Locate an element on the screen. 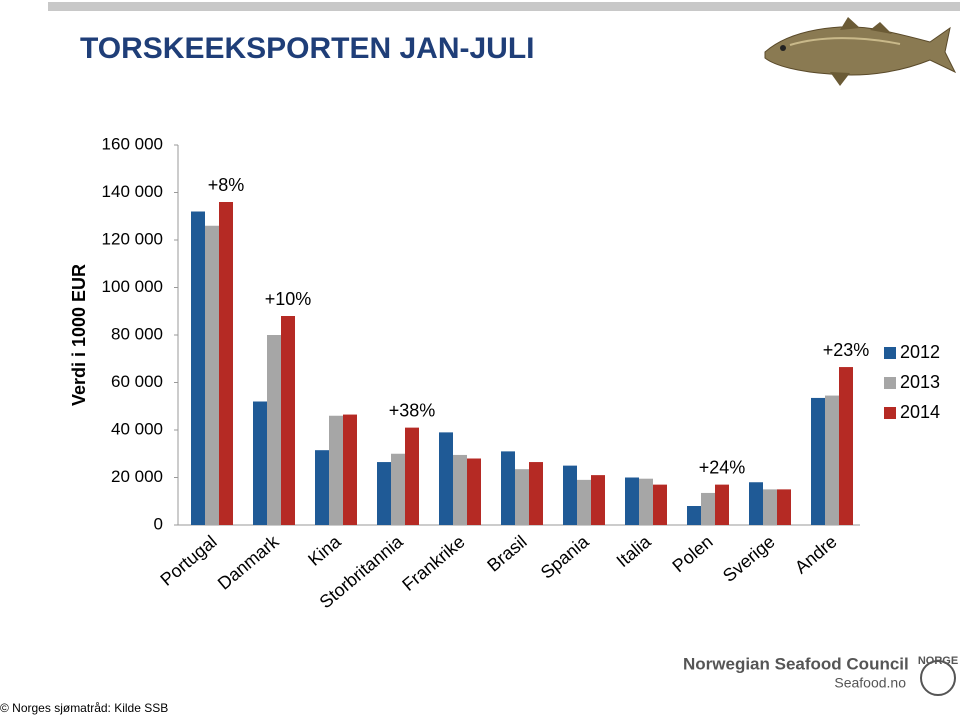 The image size is (960, 716). x-tick-label: Portugal is located at coordinates (188, 560).